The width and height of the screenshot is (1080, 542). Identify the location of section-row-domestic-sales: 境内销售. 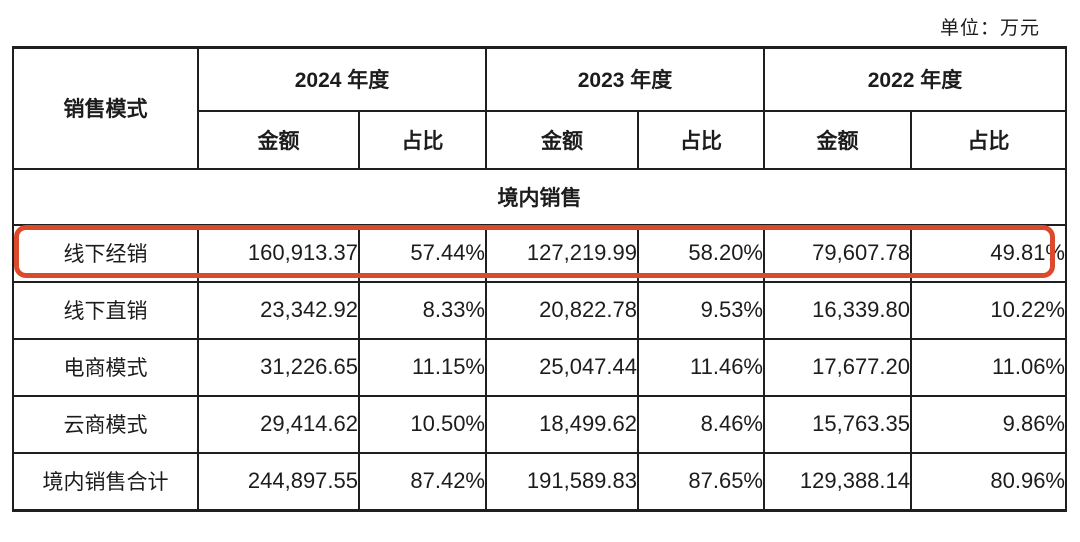
(539, 196).